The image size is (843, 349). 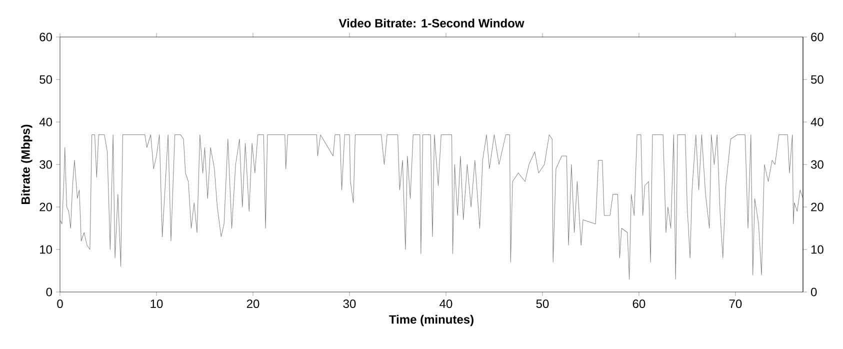 I want to click on x-tick-label: 30, so click(x=349, y=304).